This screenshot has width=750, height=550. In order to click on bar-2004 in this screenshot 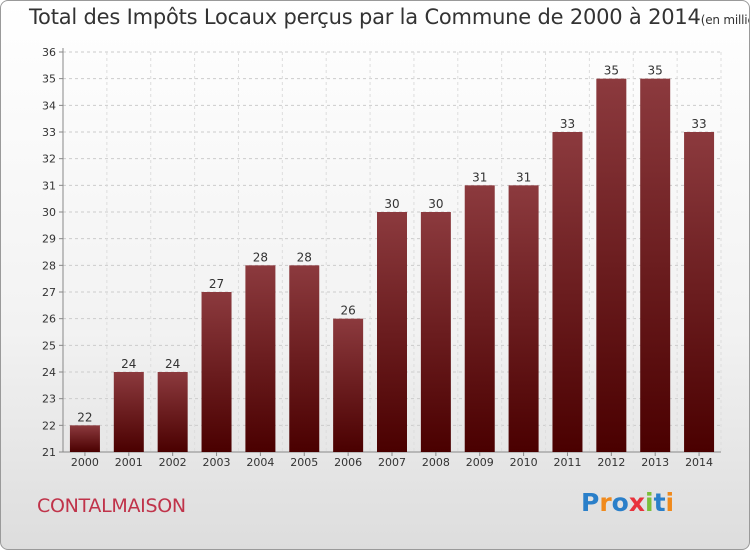, I will do `click(260, 358)`.